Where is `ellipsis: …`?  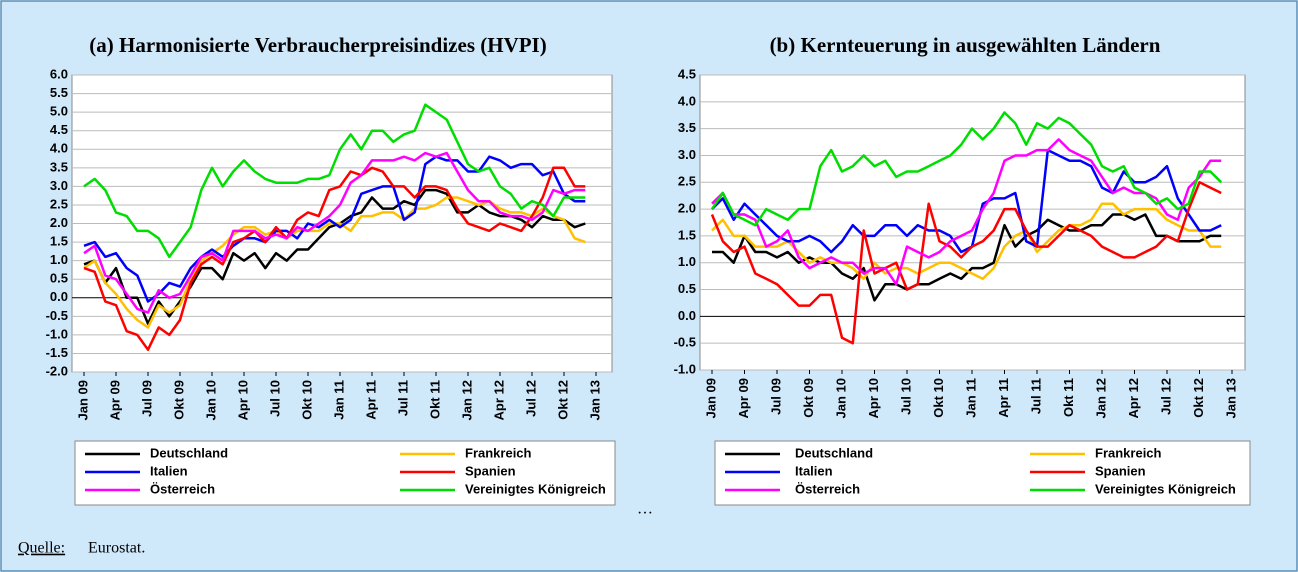
ellipsis: … is located at coordinates (645, 509).